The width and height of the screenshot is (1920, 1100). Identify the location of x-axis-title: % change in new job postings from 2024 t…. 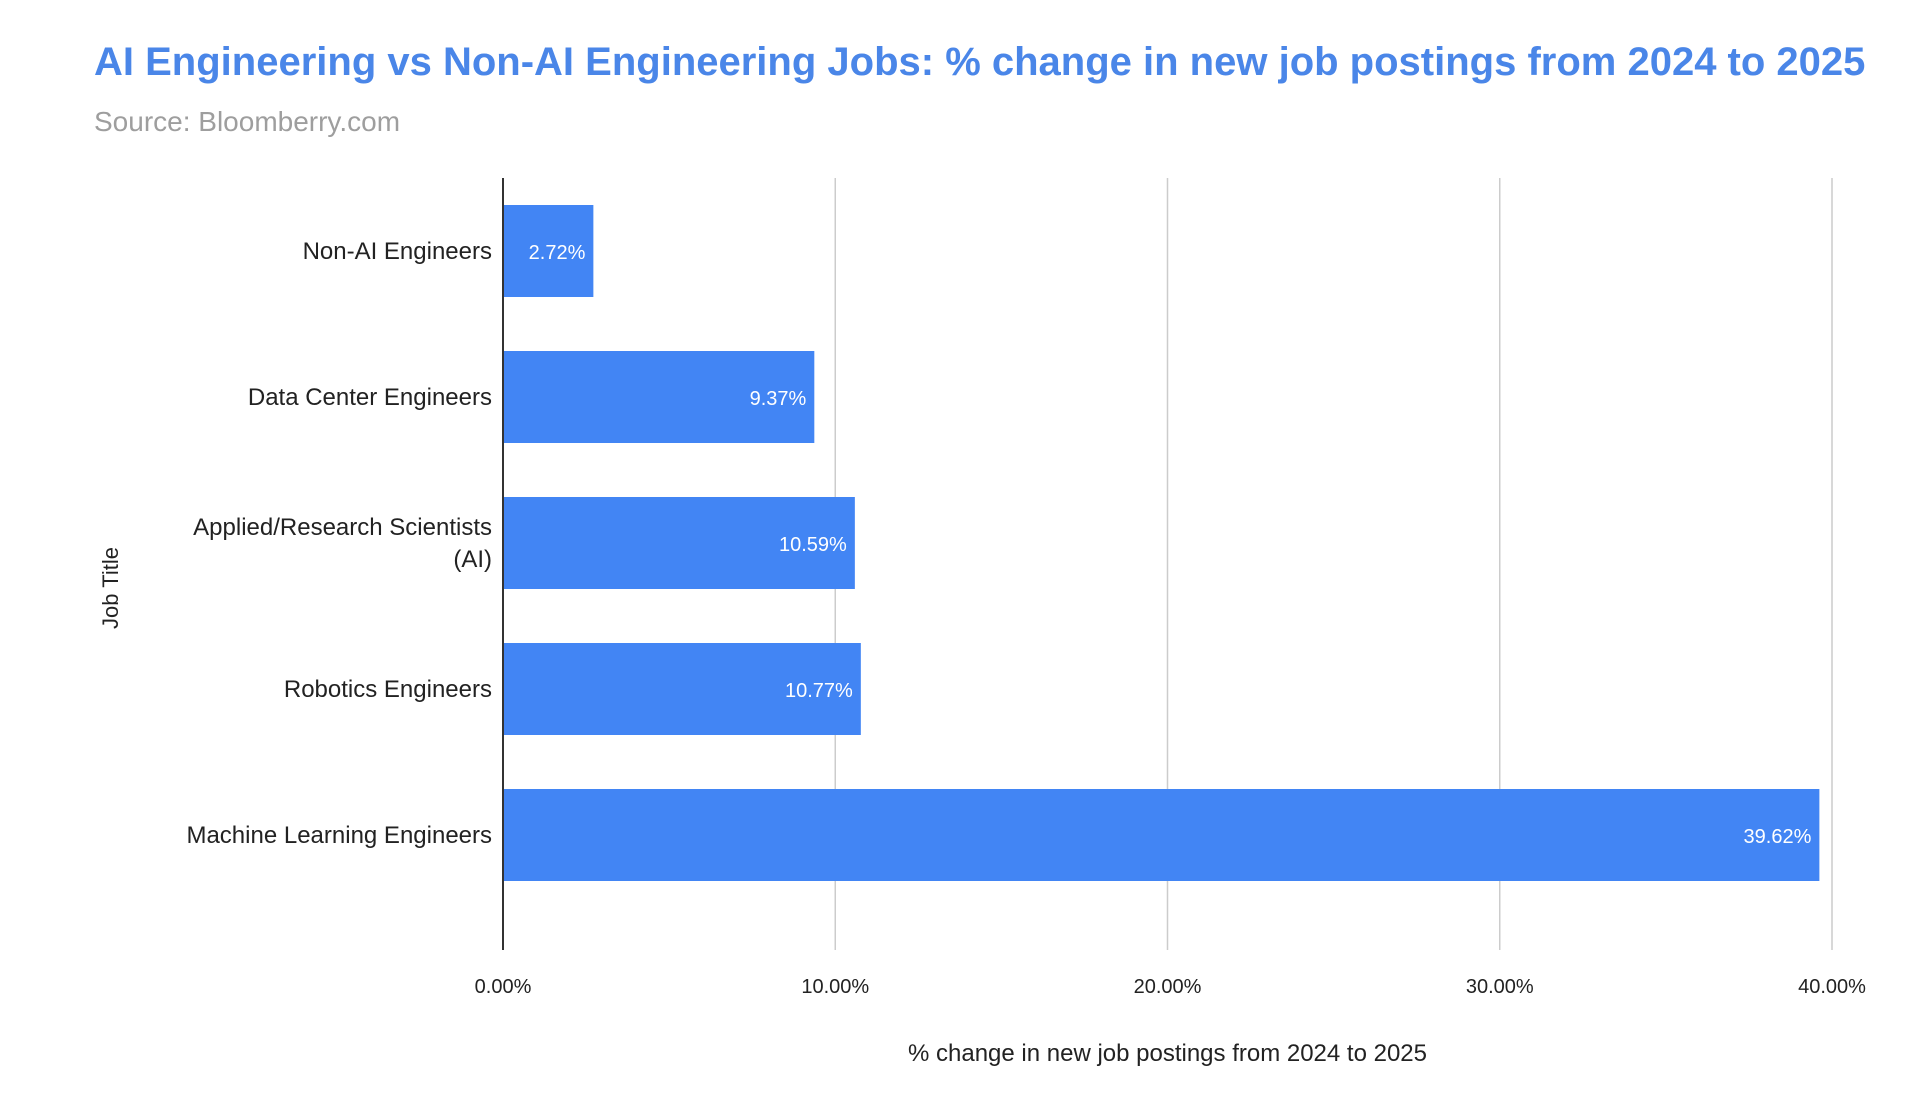
(1167, 1053).